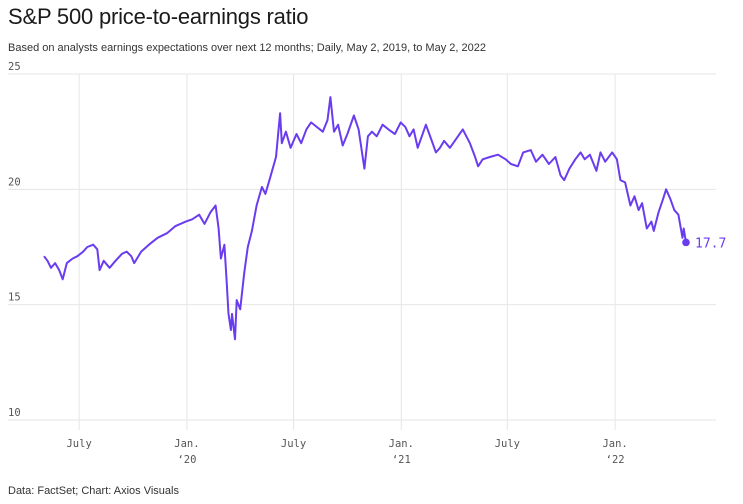  Describe the element at coordinates (186, 460) in the screenshot. I see `x-tick-year-label: ‘20` at that location.